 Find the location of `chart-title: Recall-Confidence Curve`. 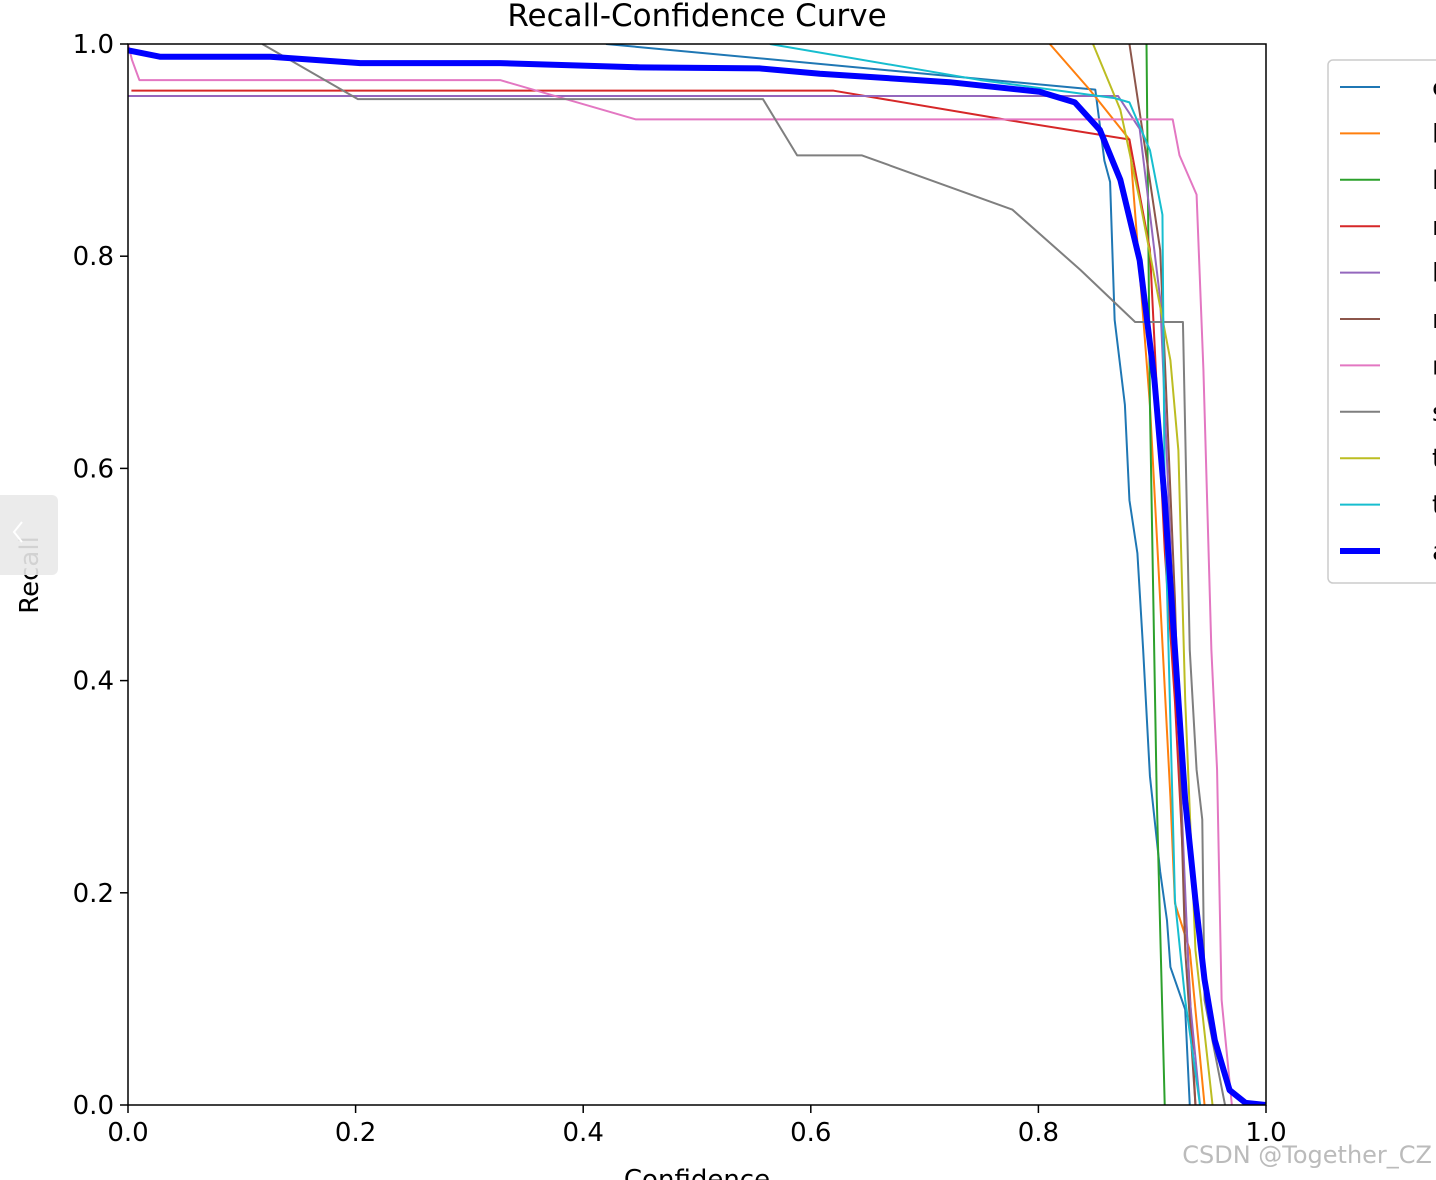

chart-title: Recall-Confidence Curve is located at coordinates (696, 17).